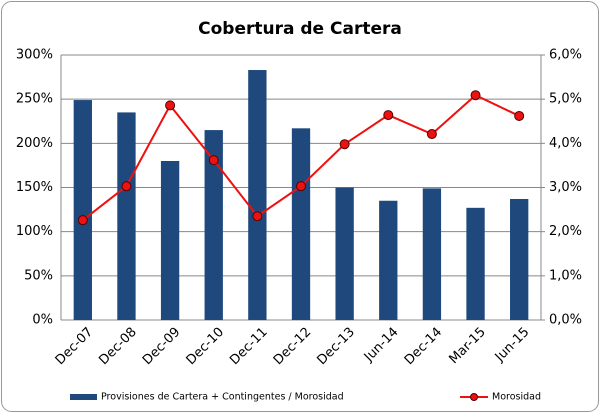 The height and width of the screenshot is (418, 601). What do you see at coordinates (83, 397) in the screenshot?
I see `legend-swatch` at bounding box center [83, 397].